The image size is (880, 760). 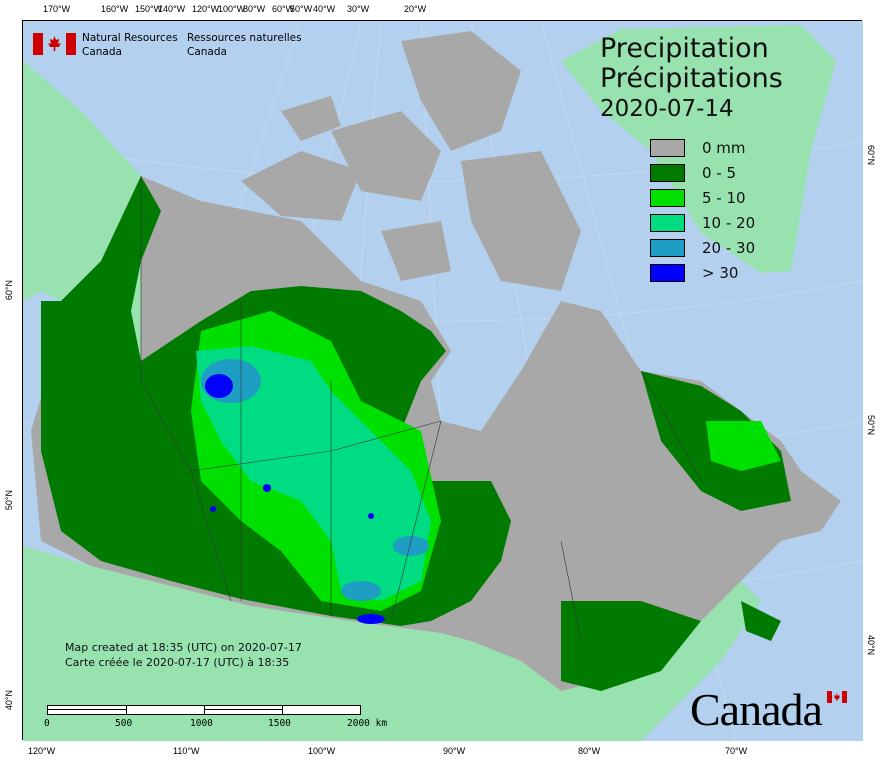 What do you see at coordinates (207, 52) in the screenshot?
I see `org-fr-line2: Canada` at bounding box center [207, 52].